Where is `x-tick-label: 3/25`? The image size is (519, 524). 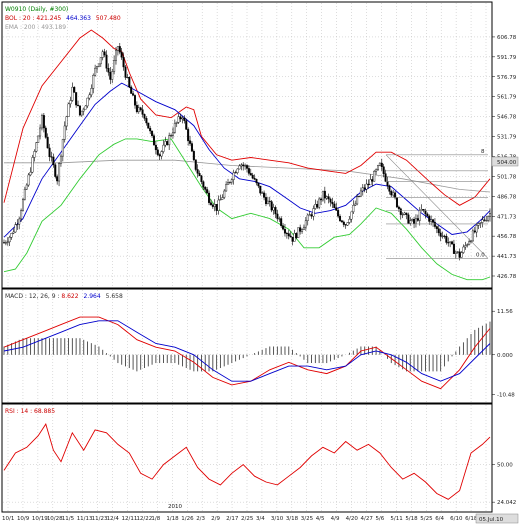
x-tick-label: 3/25 is located at coordinates (307, 519).